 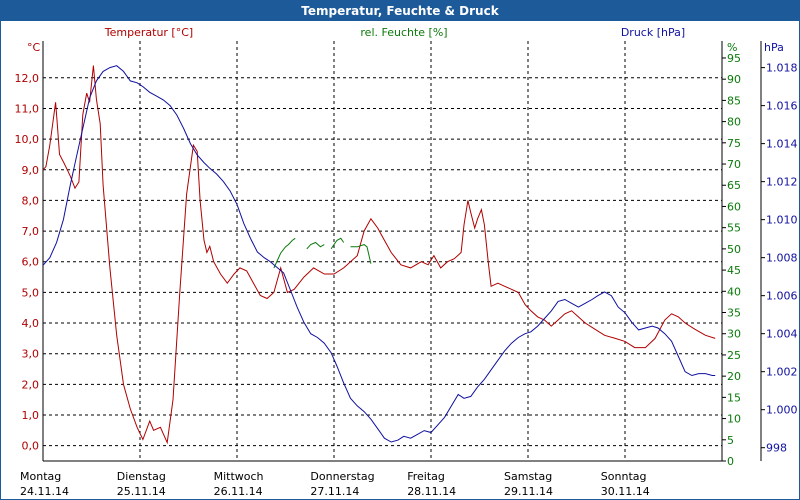 I want to click on temperature-tick-label: 5,0, so click(x=31, y=292).